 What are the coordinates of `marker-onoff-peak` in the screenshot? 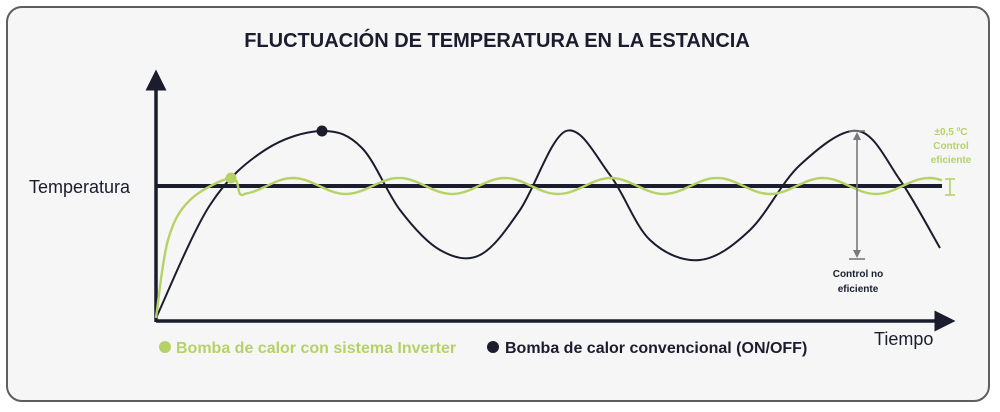 It's located at (322, 131).